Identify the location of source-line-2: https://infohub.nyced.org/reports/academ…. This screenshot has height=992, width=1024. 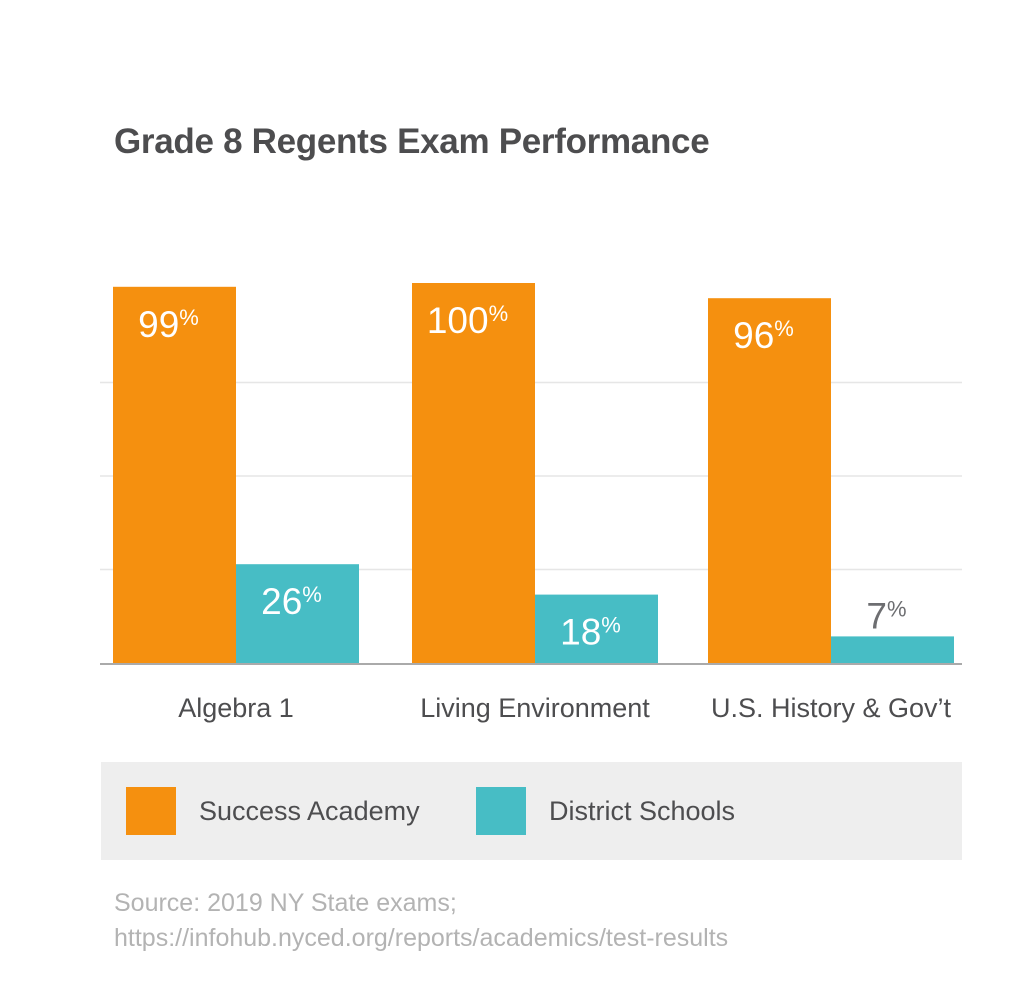
(421, 938).